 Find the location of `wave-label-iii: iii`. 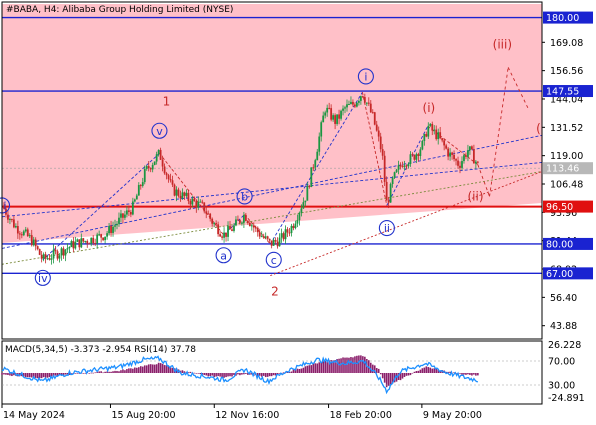

wave-label-iii: iii is located at coordinates (3, 205).